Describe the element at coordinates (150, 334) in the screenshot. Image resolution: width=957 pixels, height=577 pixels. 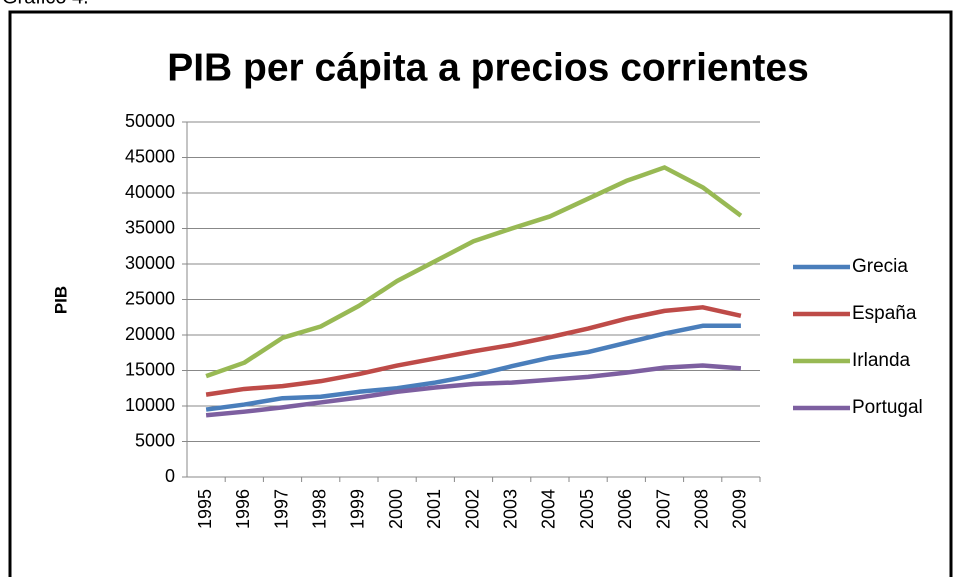
I see `y-tick-label: 20000` at that location.